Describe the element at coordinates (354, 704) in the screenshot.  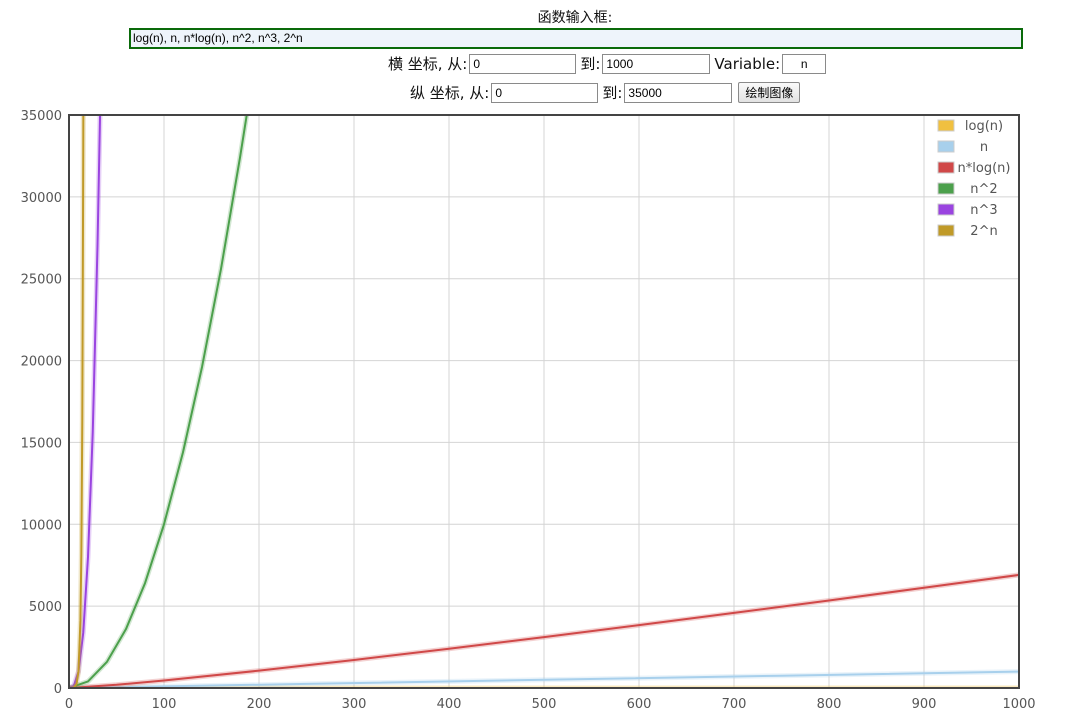
I see `x-tick-label: 300` at that location.